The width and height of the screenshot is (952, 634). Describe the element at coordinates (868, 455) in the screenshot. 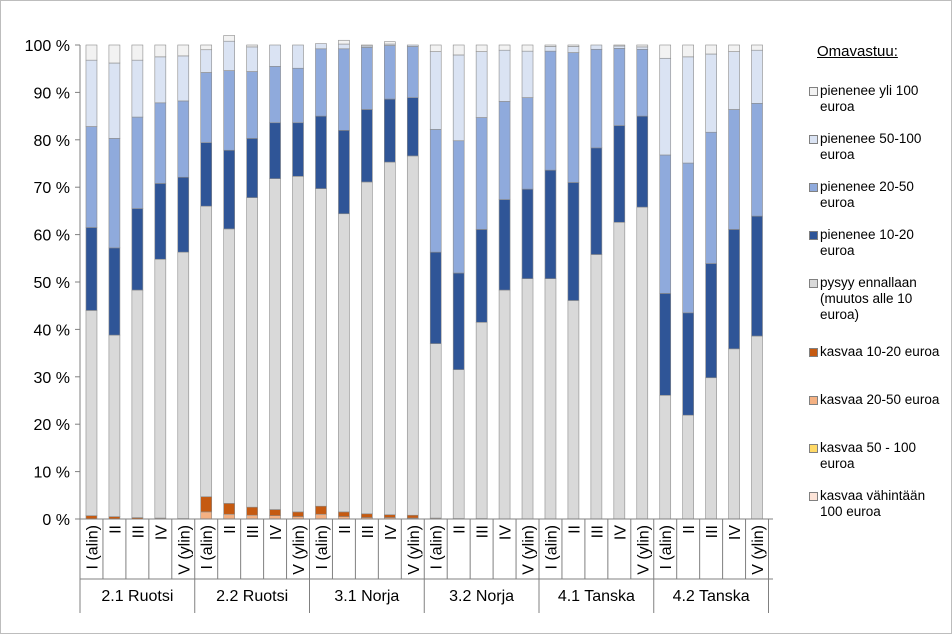

I see `legend-label: kasvaa 50 - 100 euroa` at that location.